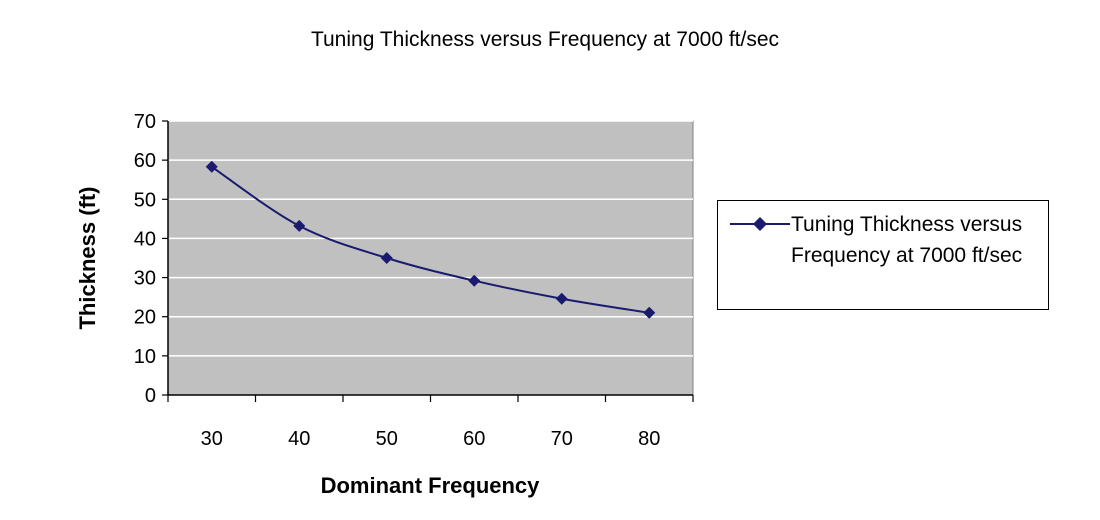  Describe the element at coordinates (431, 439) in the screenshot. I see `x-tick-labels: 30 40 50 60 70 80` at that location.